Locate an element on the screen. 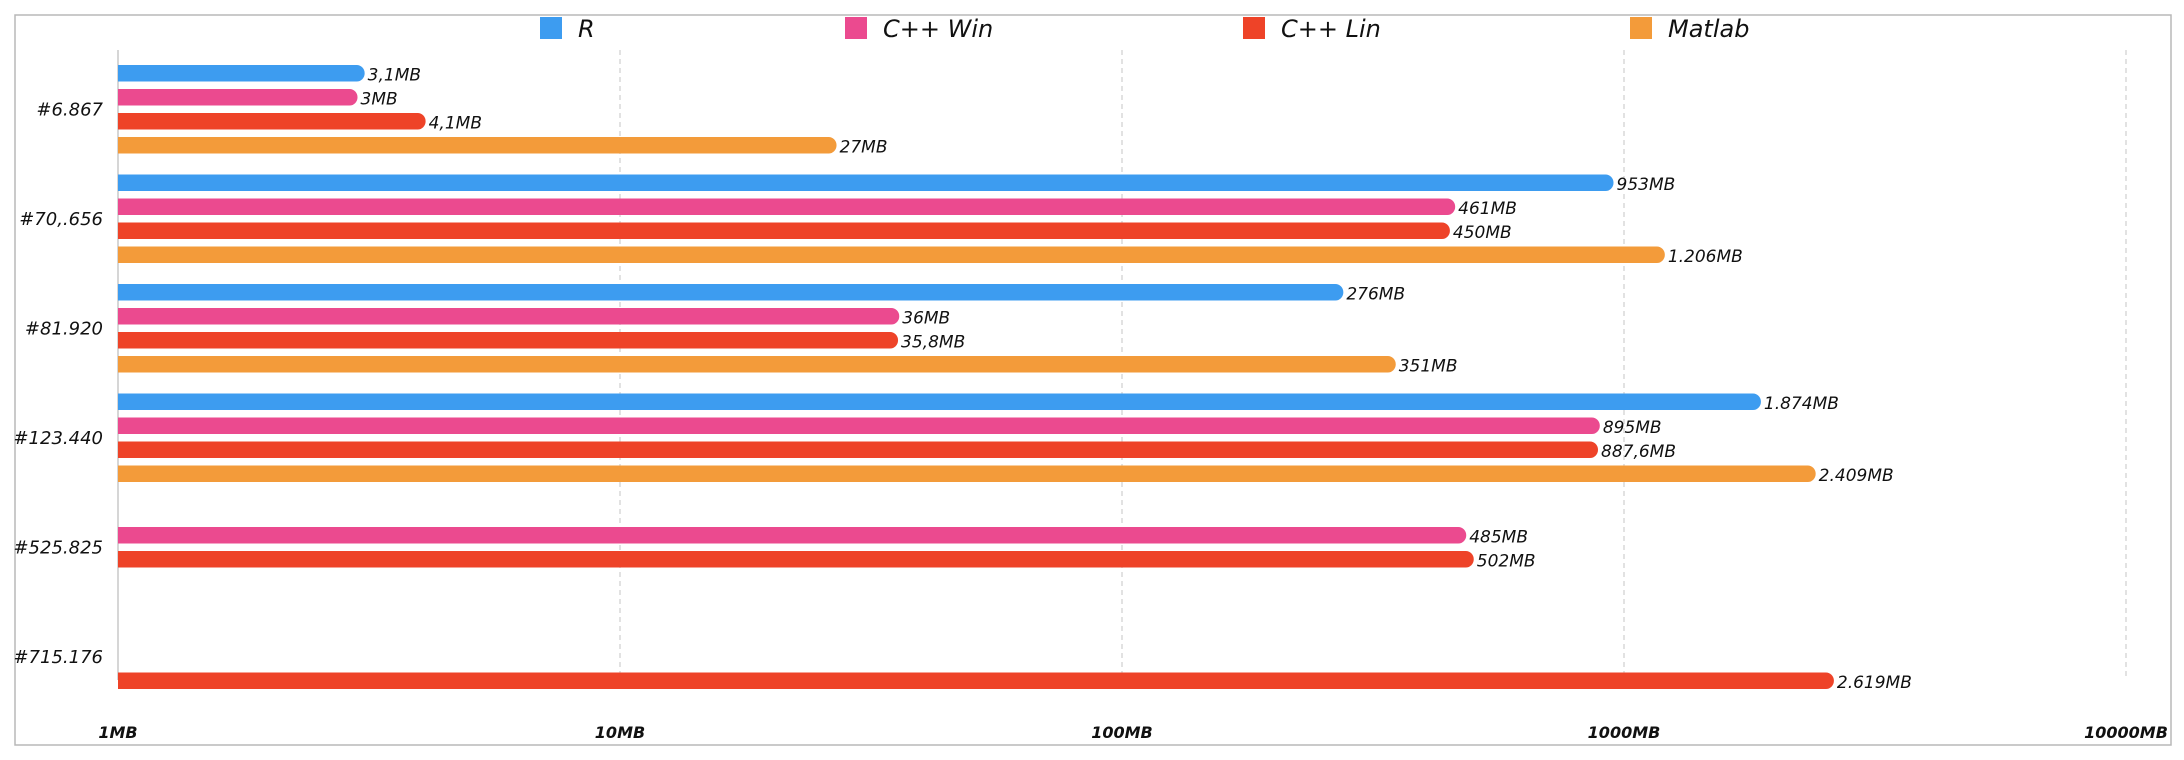 The height and width of the screenshot is (760, 2184). value-label: 461MB is located at coordinates (1487, 209).